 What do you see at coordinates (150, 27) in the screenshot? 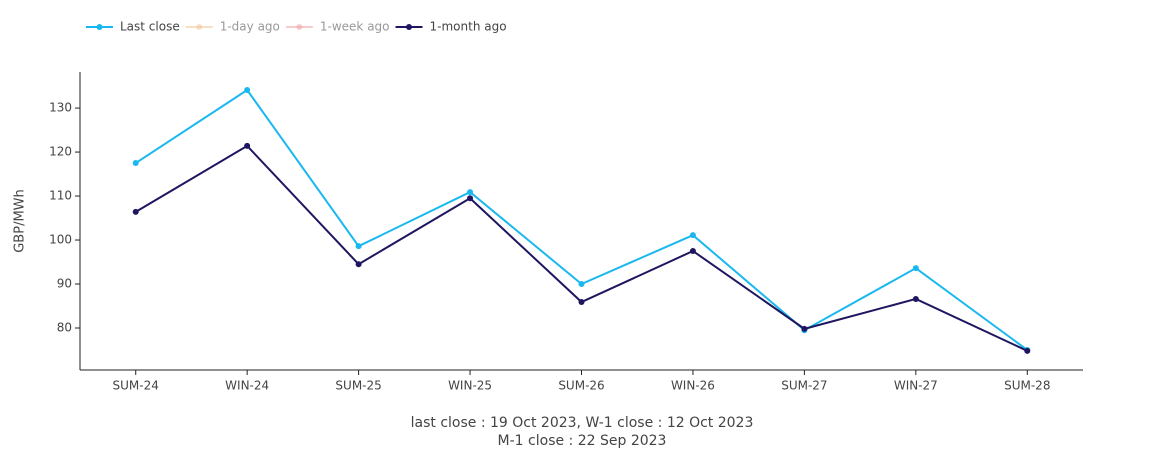
I see `legend-label: Last close` at bounding box center [150, 27].